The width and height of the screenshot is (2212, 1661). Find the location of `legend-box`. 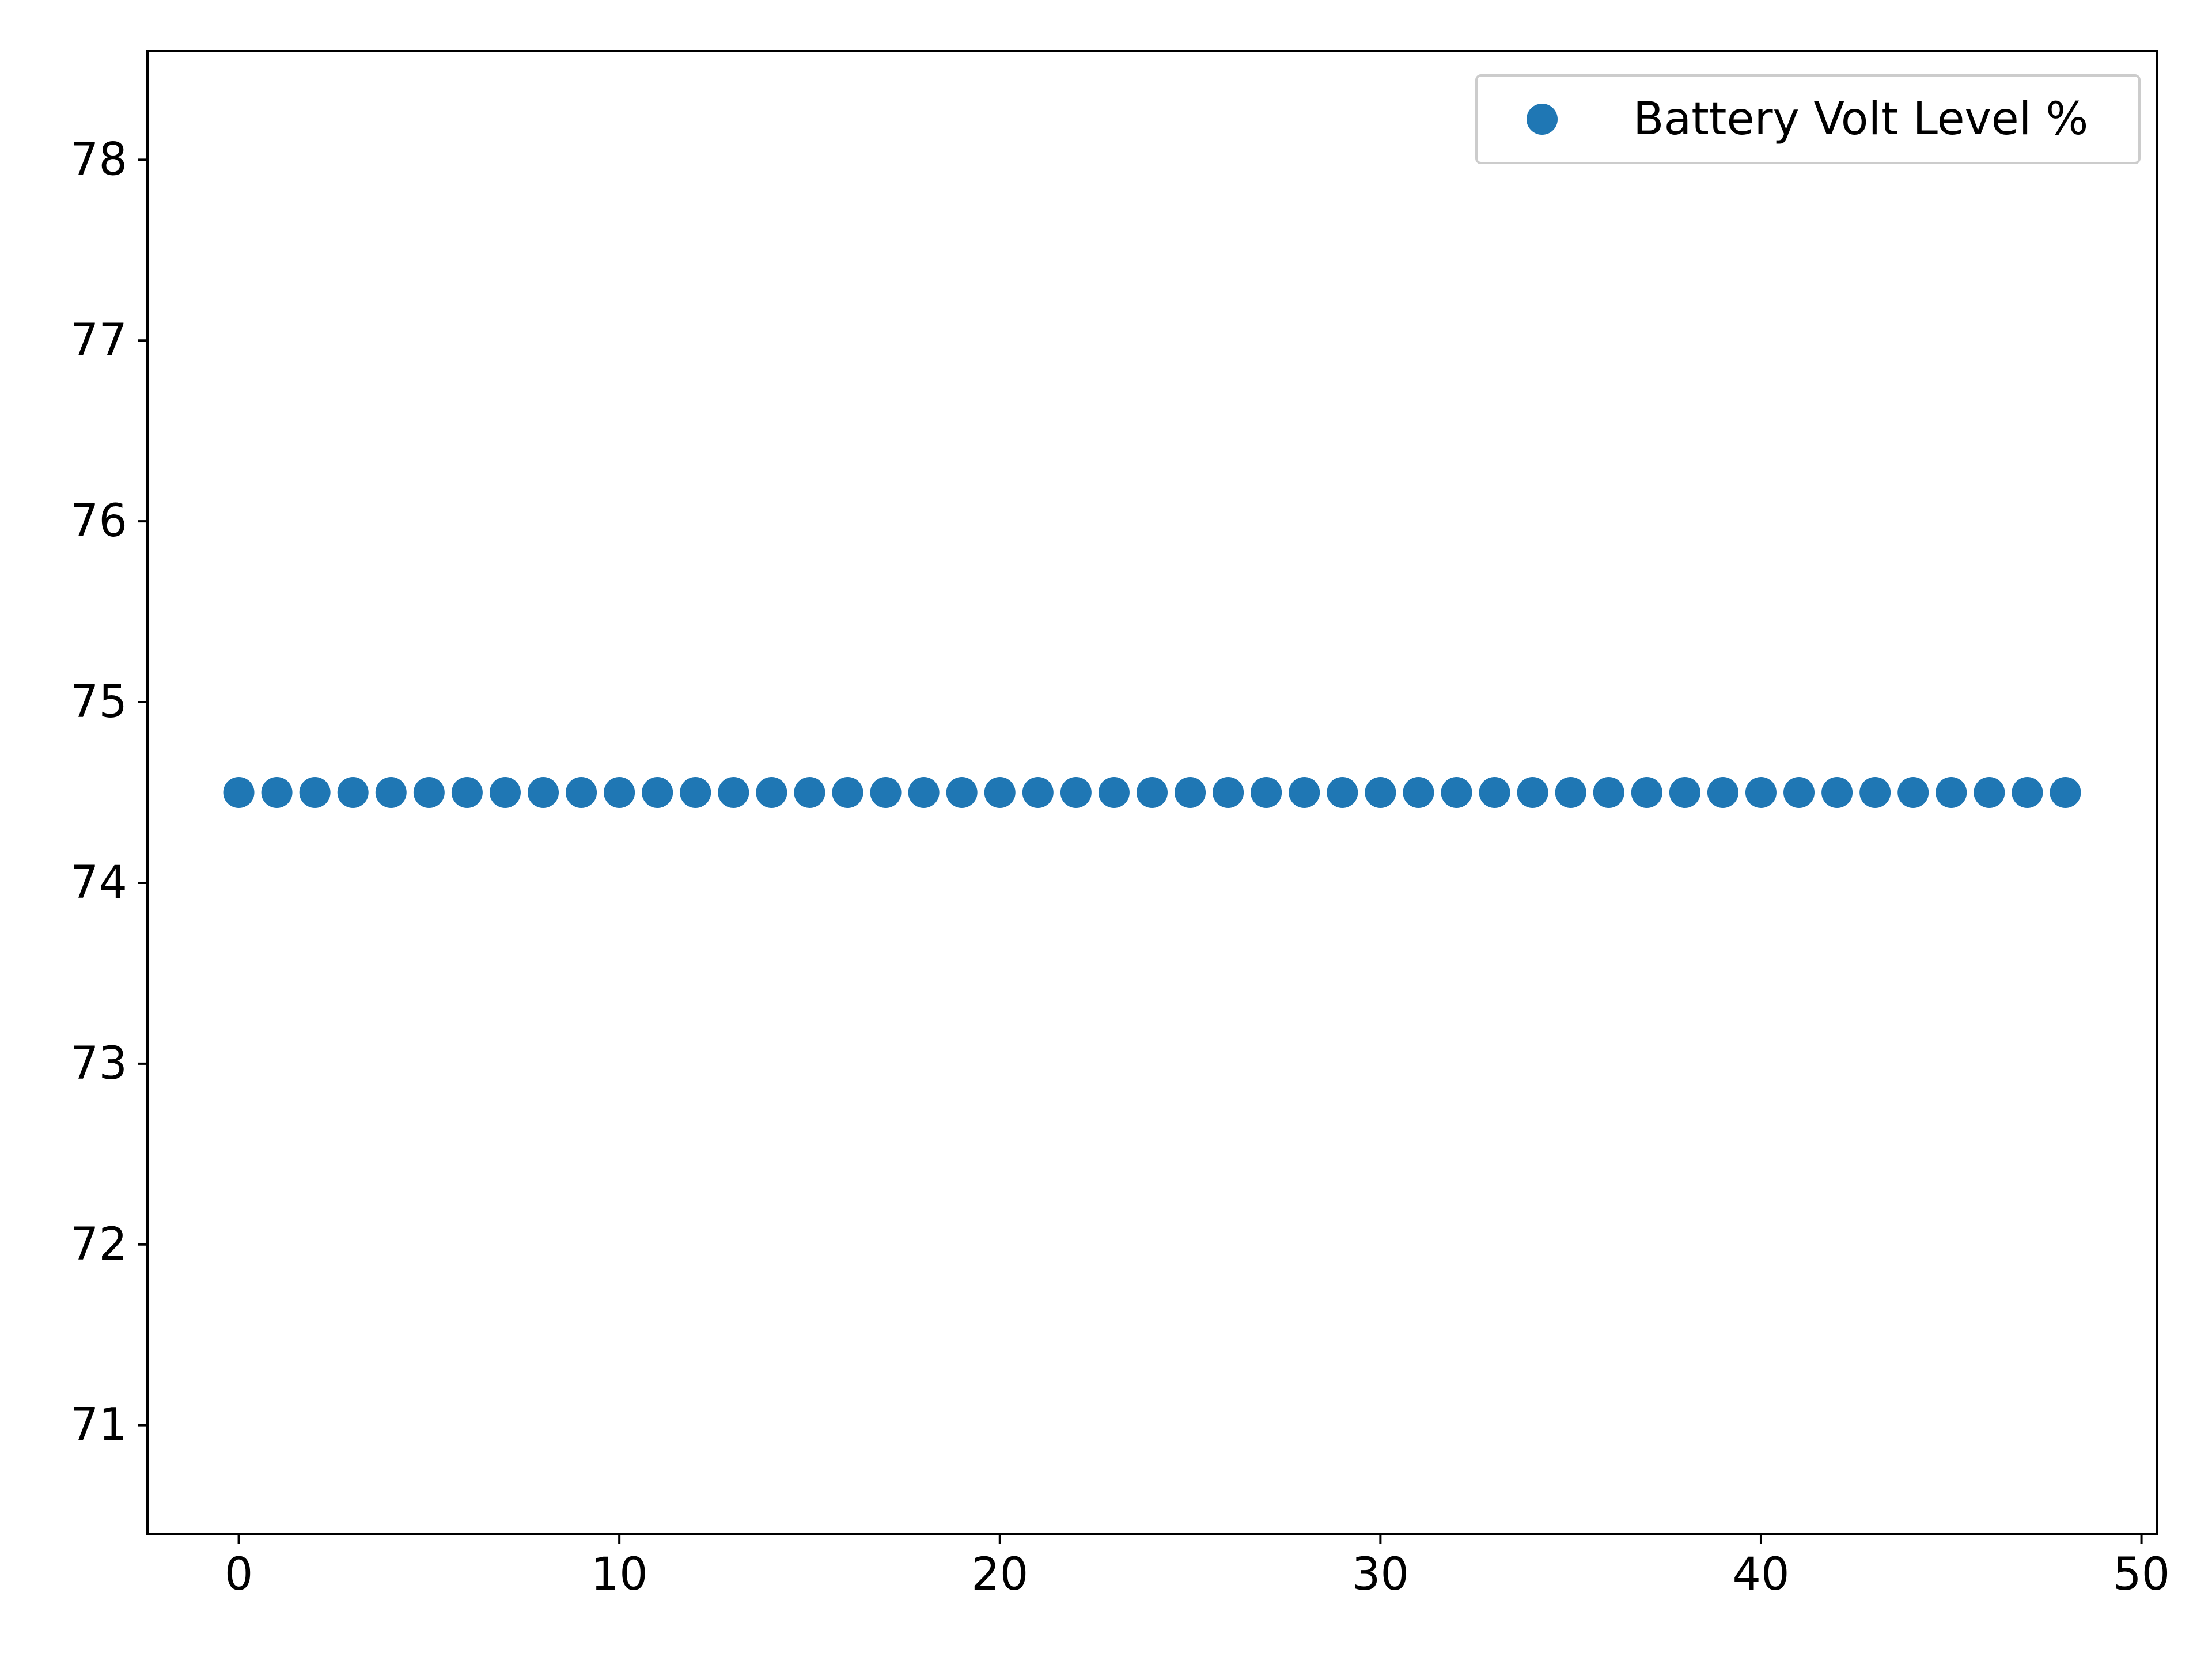

legend-box is located at coordinates (1808, 119).